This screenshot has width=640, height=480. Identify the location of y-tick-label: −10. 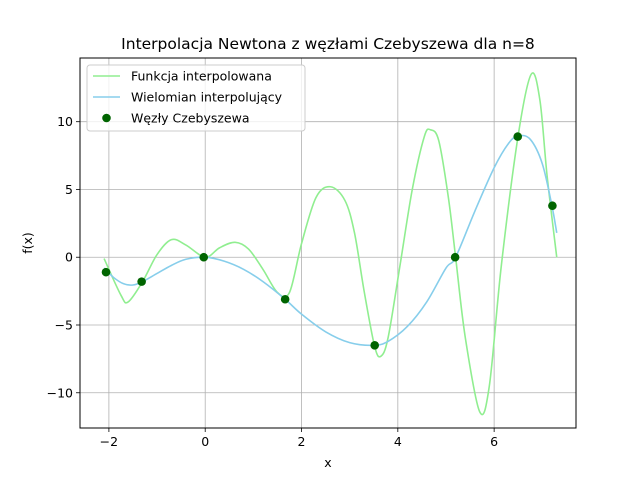
(60, 392).